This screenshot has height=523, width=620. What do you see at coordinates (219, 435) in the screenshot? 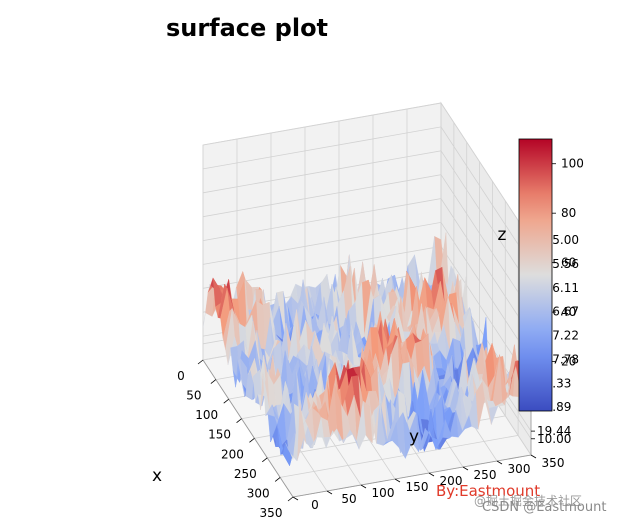
I see `x-tick-label: 150` at bounding box center [219, 435].